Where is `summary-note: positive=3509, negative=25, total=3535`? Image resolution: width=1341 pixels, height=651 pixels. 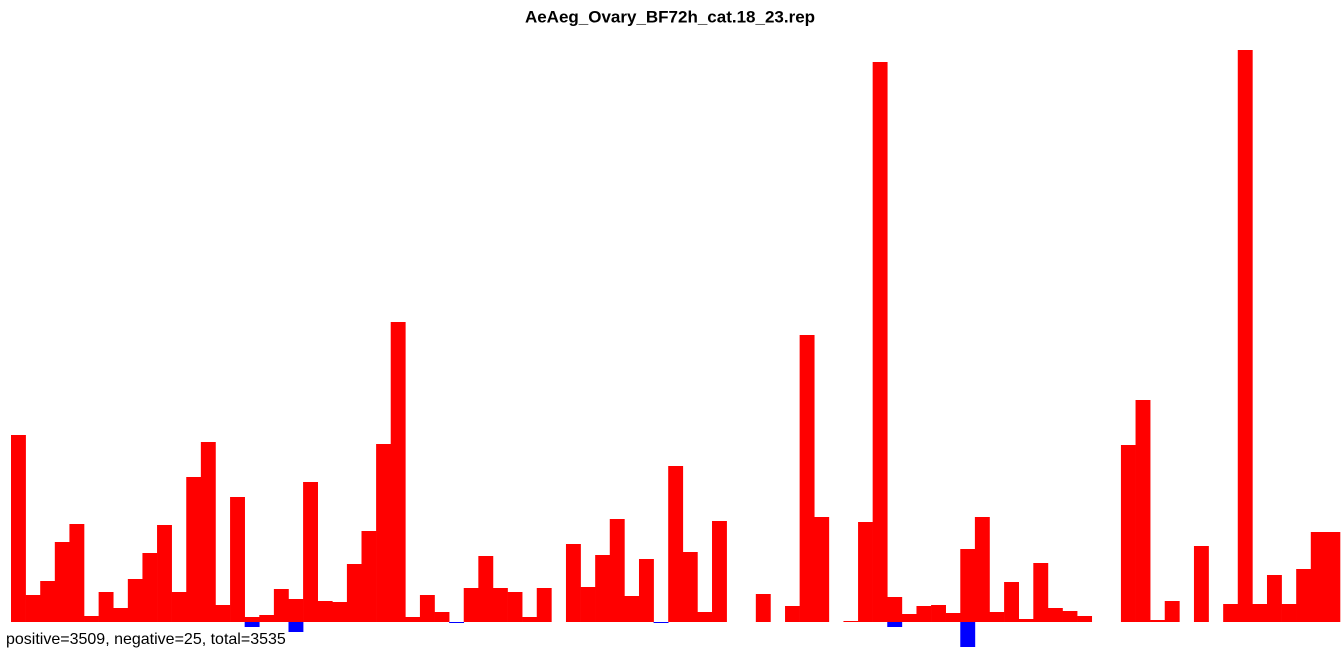 summary-note: positive=3509, negative=25, total=3535 is located at coordinates (146, 639).